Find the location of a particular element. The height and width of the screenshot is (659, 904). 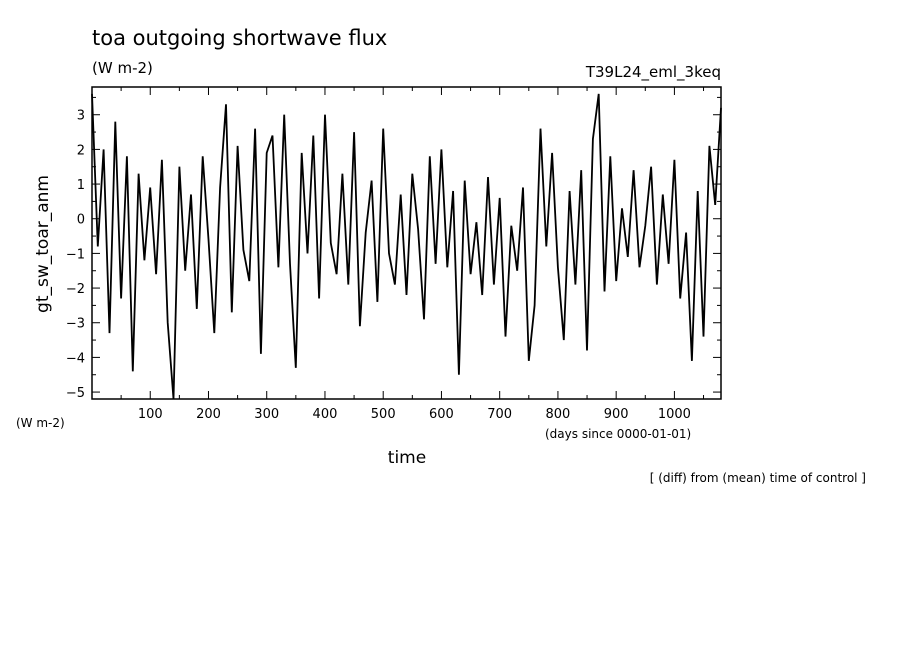

chart-title: toa outgoing shortwave flux is located at coordinates (239, 38).